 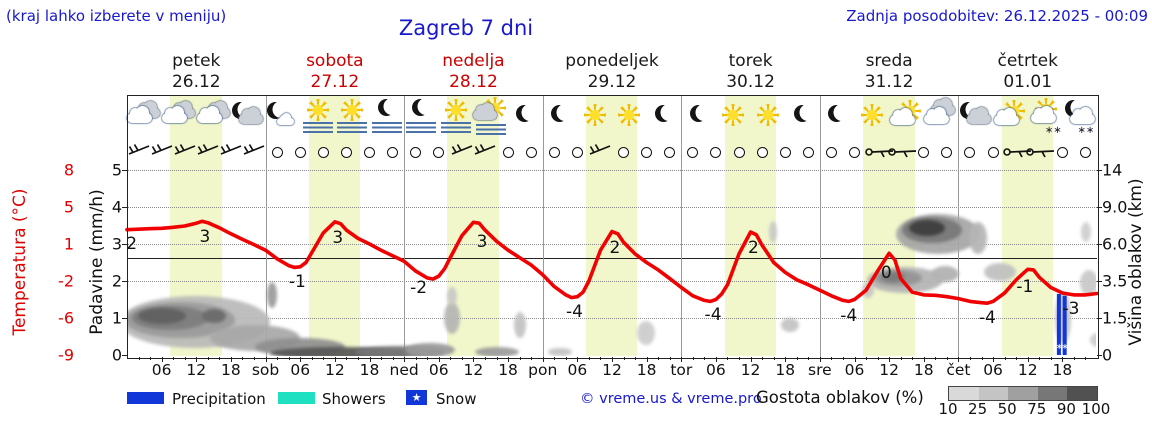 I want to click on precipitation-swatch, so click(x=145, y=398).